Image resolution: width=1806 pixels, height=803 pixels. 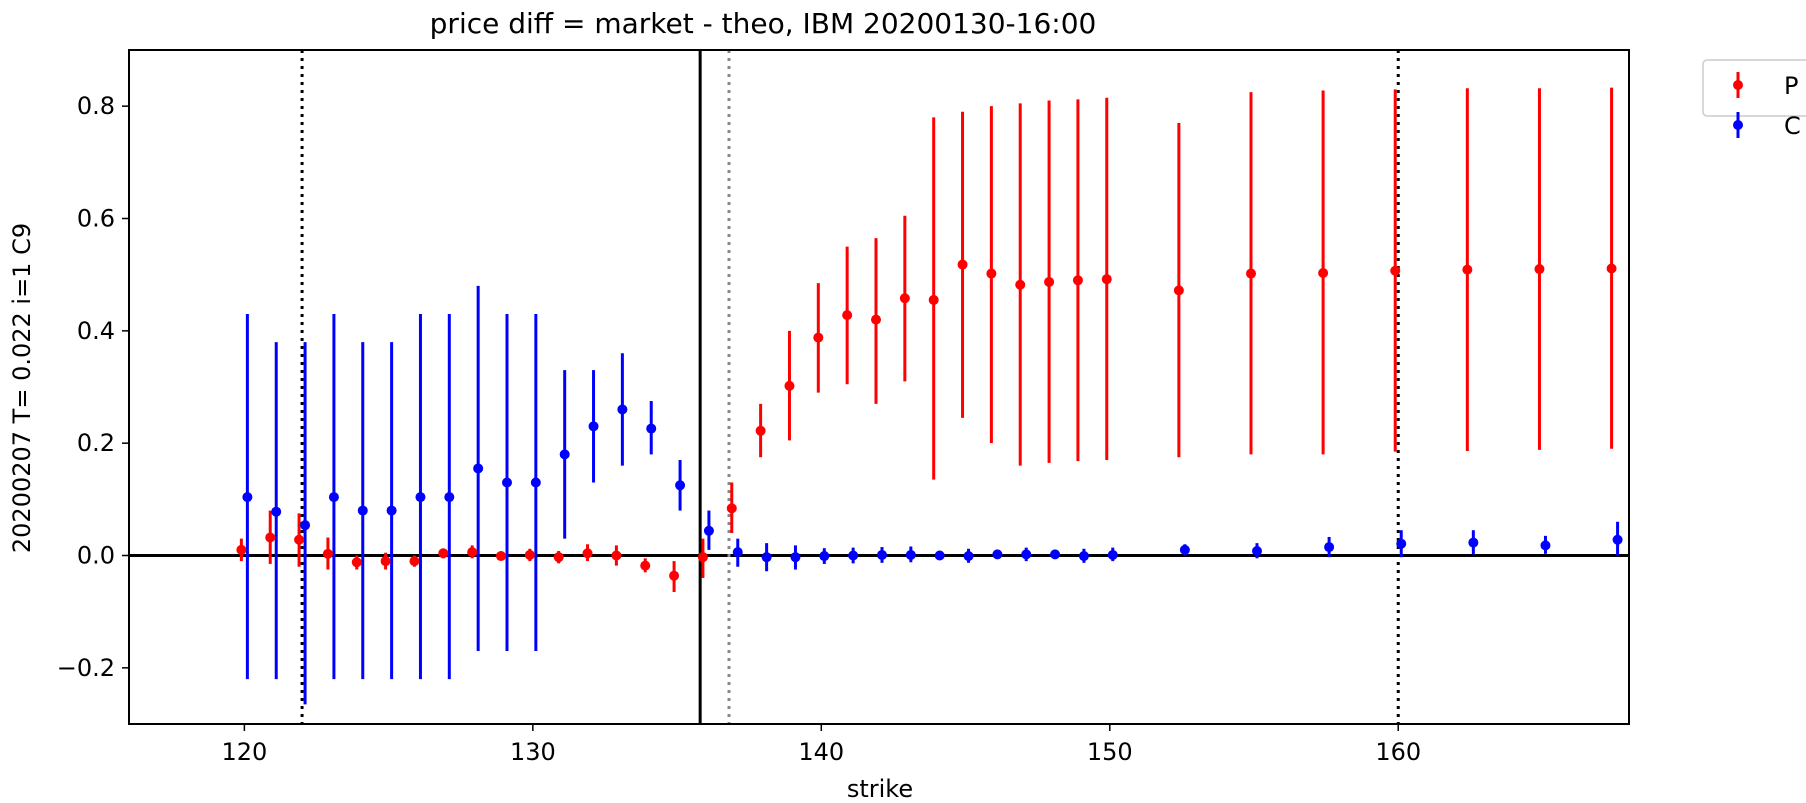 I want to click on y-tick-label: 0.6, so click(x=96, y=219).